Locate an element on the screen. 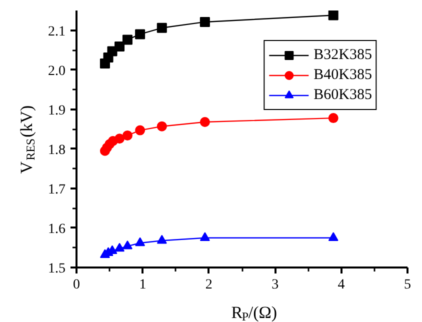 This screenshot has height=322, width=422. legend-label: B32K385 is located at coordinates (343, 55).